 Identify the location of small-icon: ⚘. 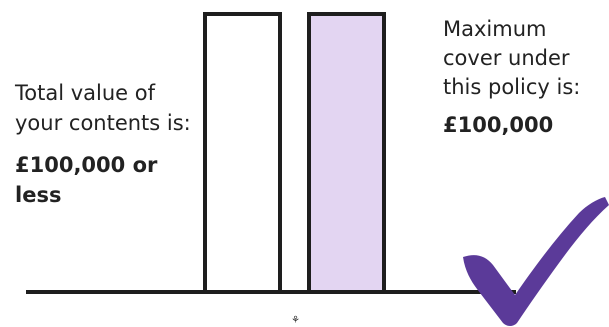
(295, 320).